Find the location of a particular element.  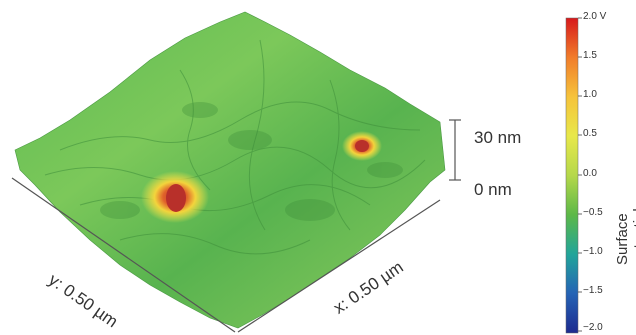

colorbar-ticks is located at coordinates (580, 174).